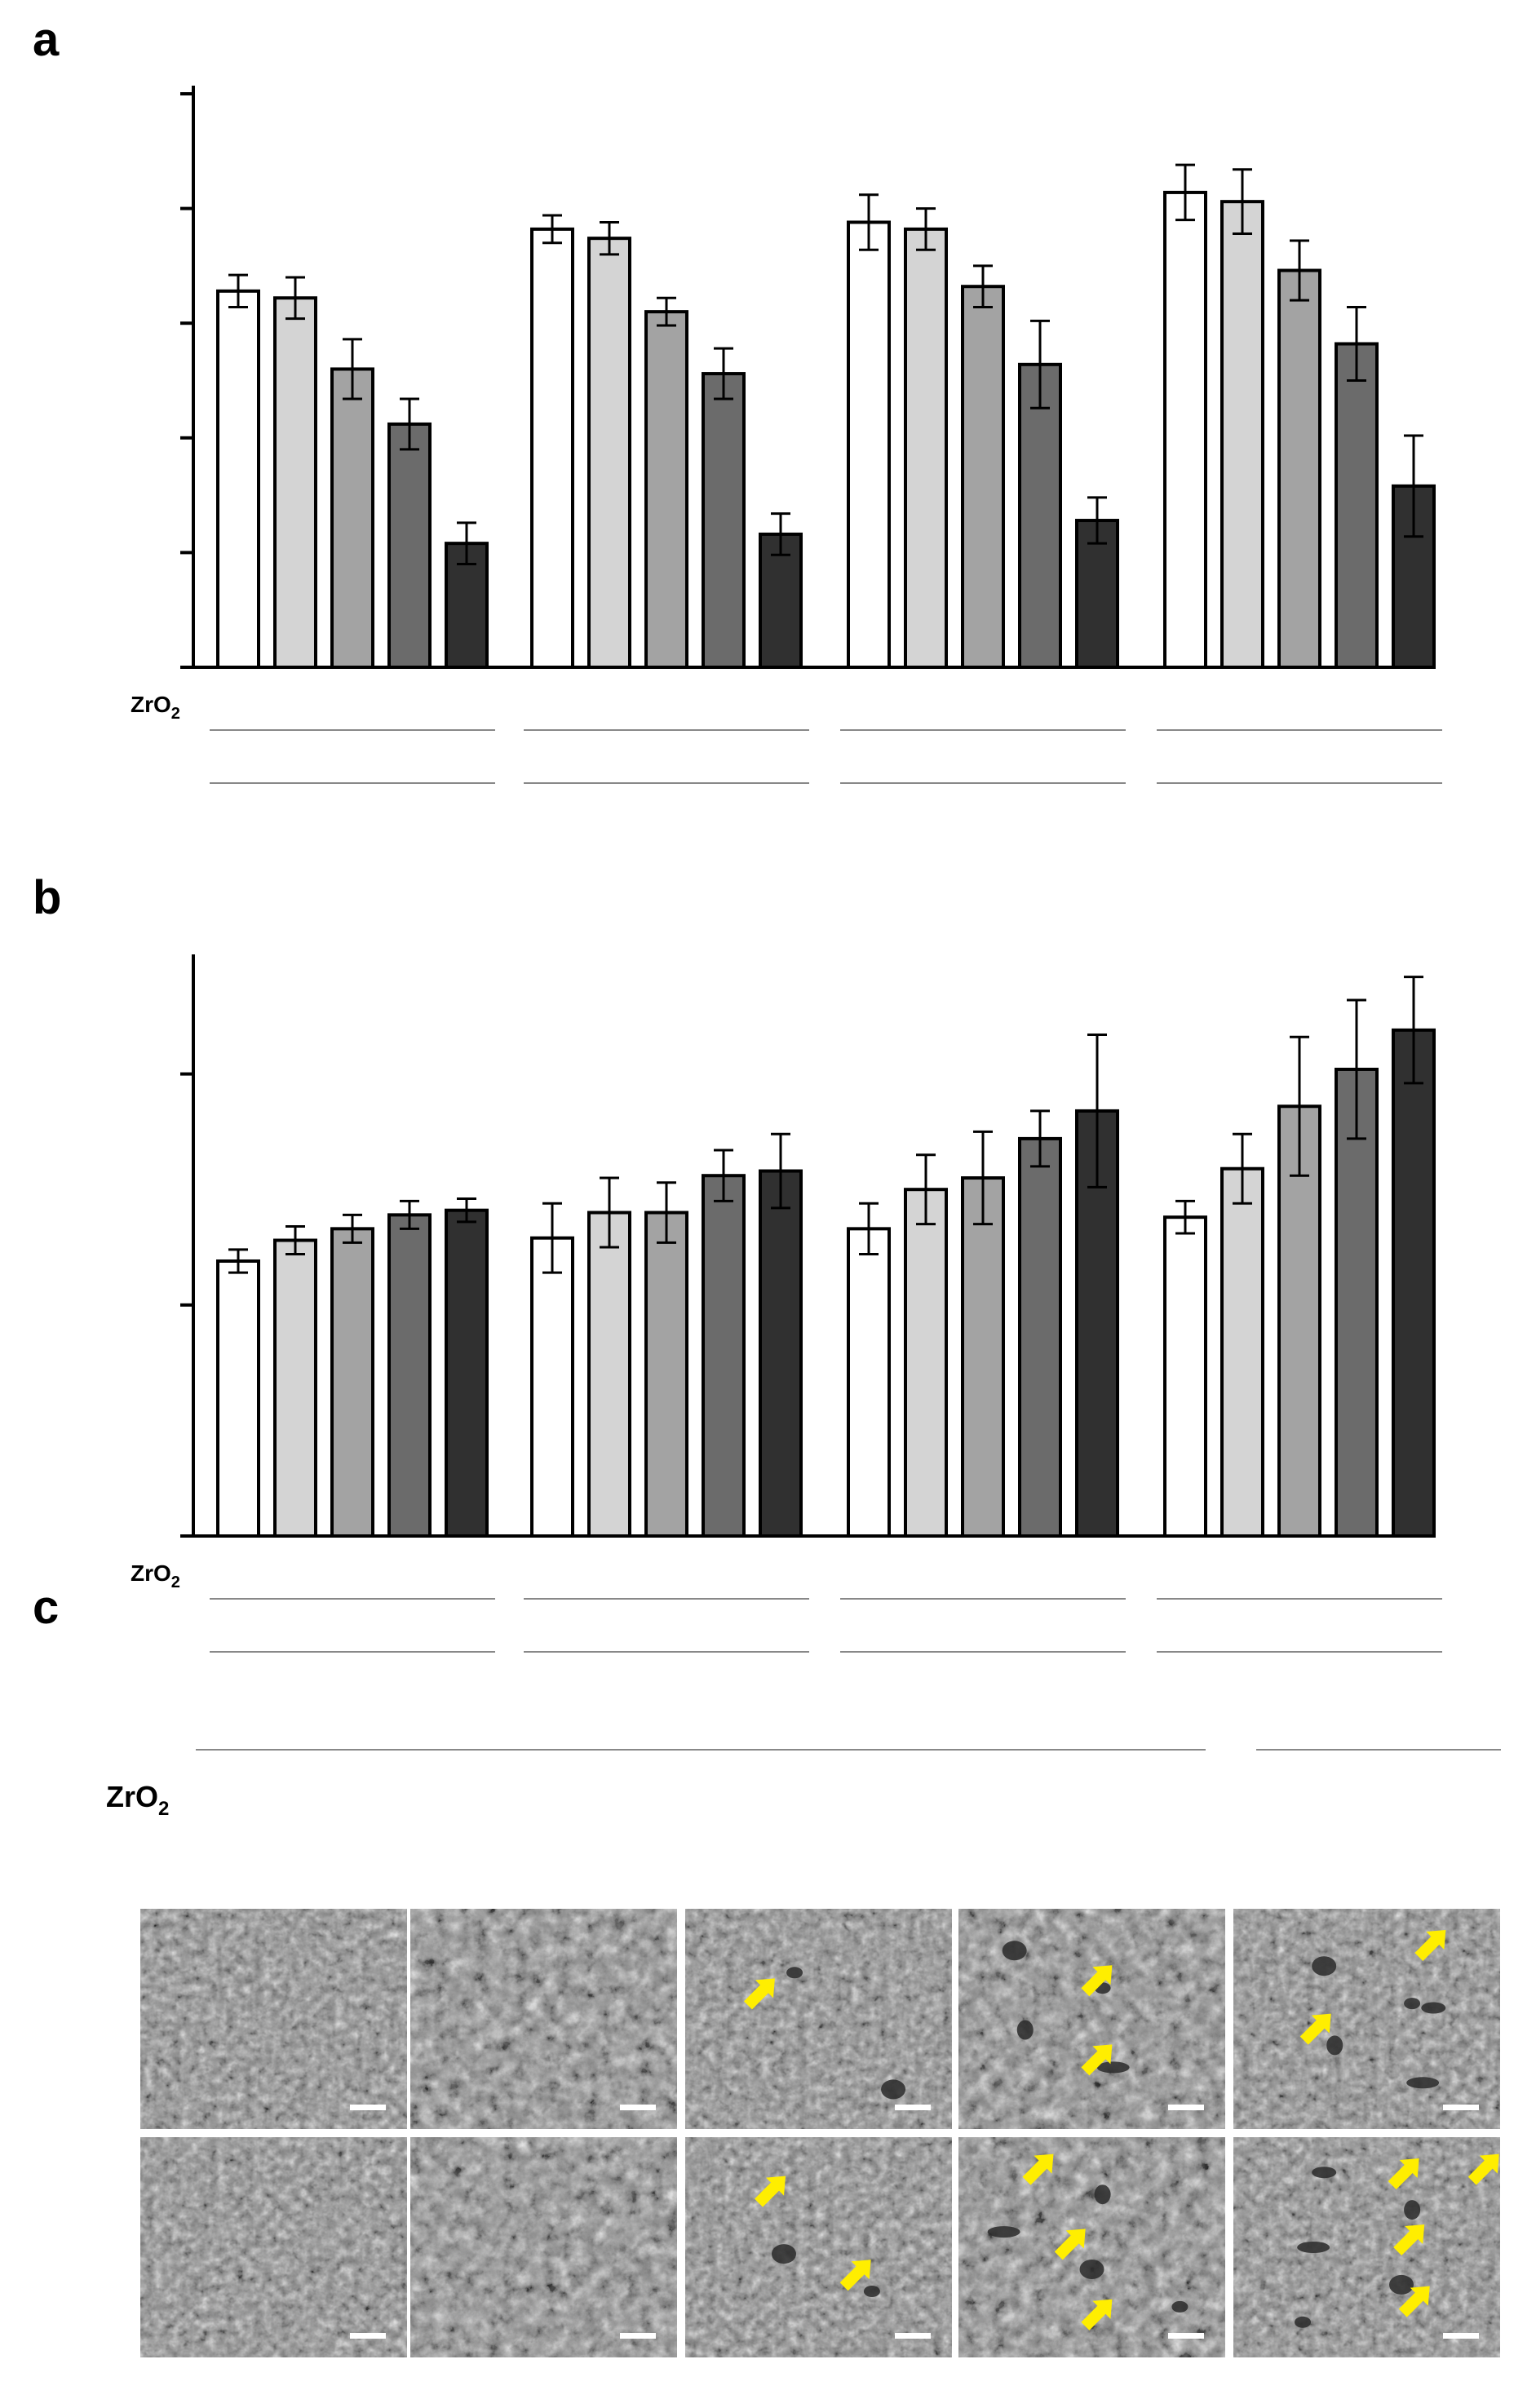 This screenshot has height=2408, width=1536. I want to click on bar-day7-s5, so click(1414, 1283).